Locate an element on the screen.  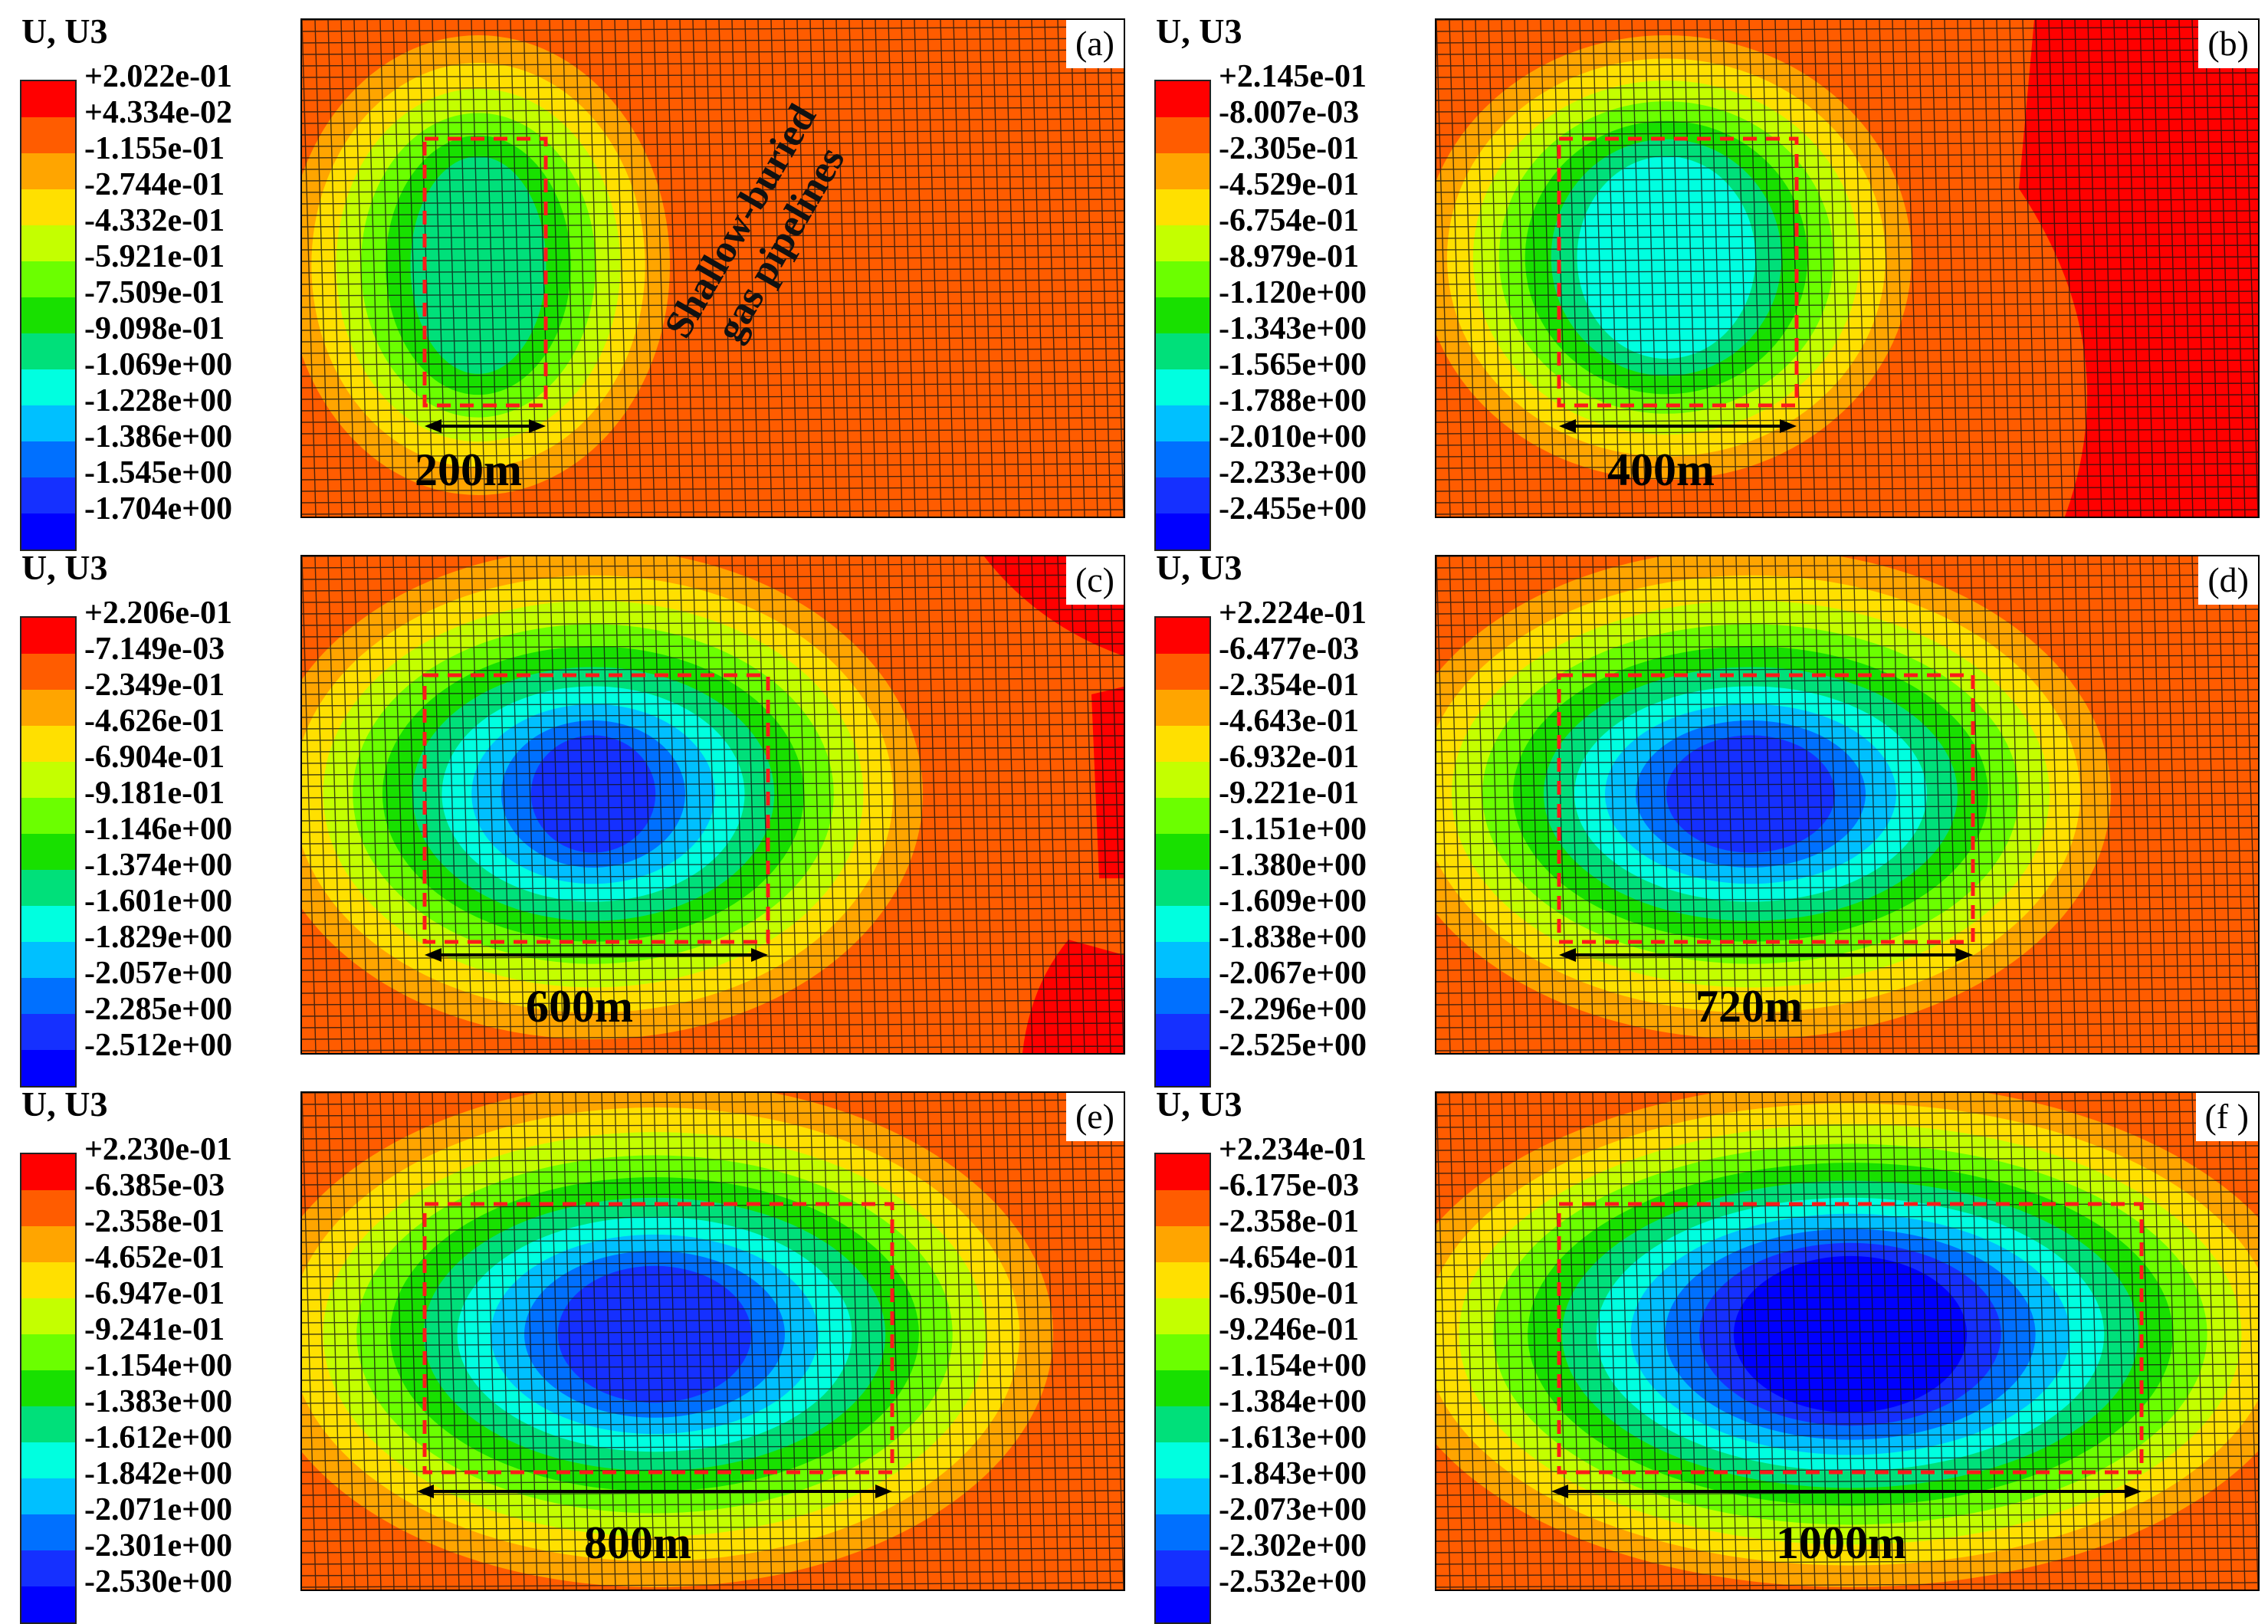
legend-value: -1.613e+00 is located at coordinates (1293, 1438).